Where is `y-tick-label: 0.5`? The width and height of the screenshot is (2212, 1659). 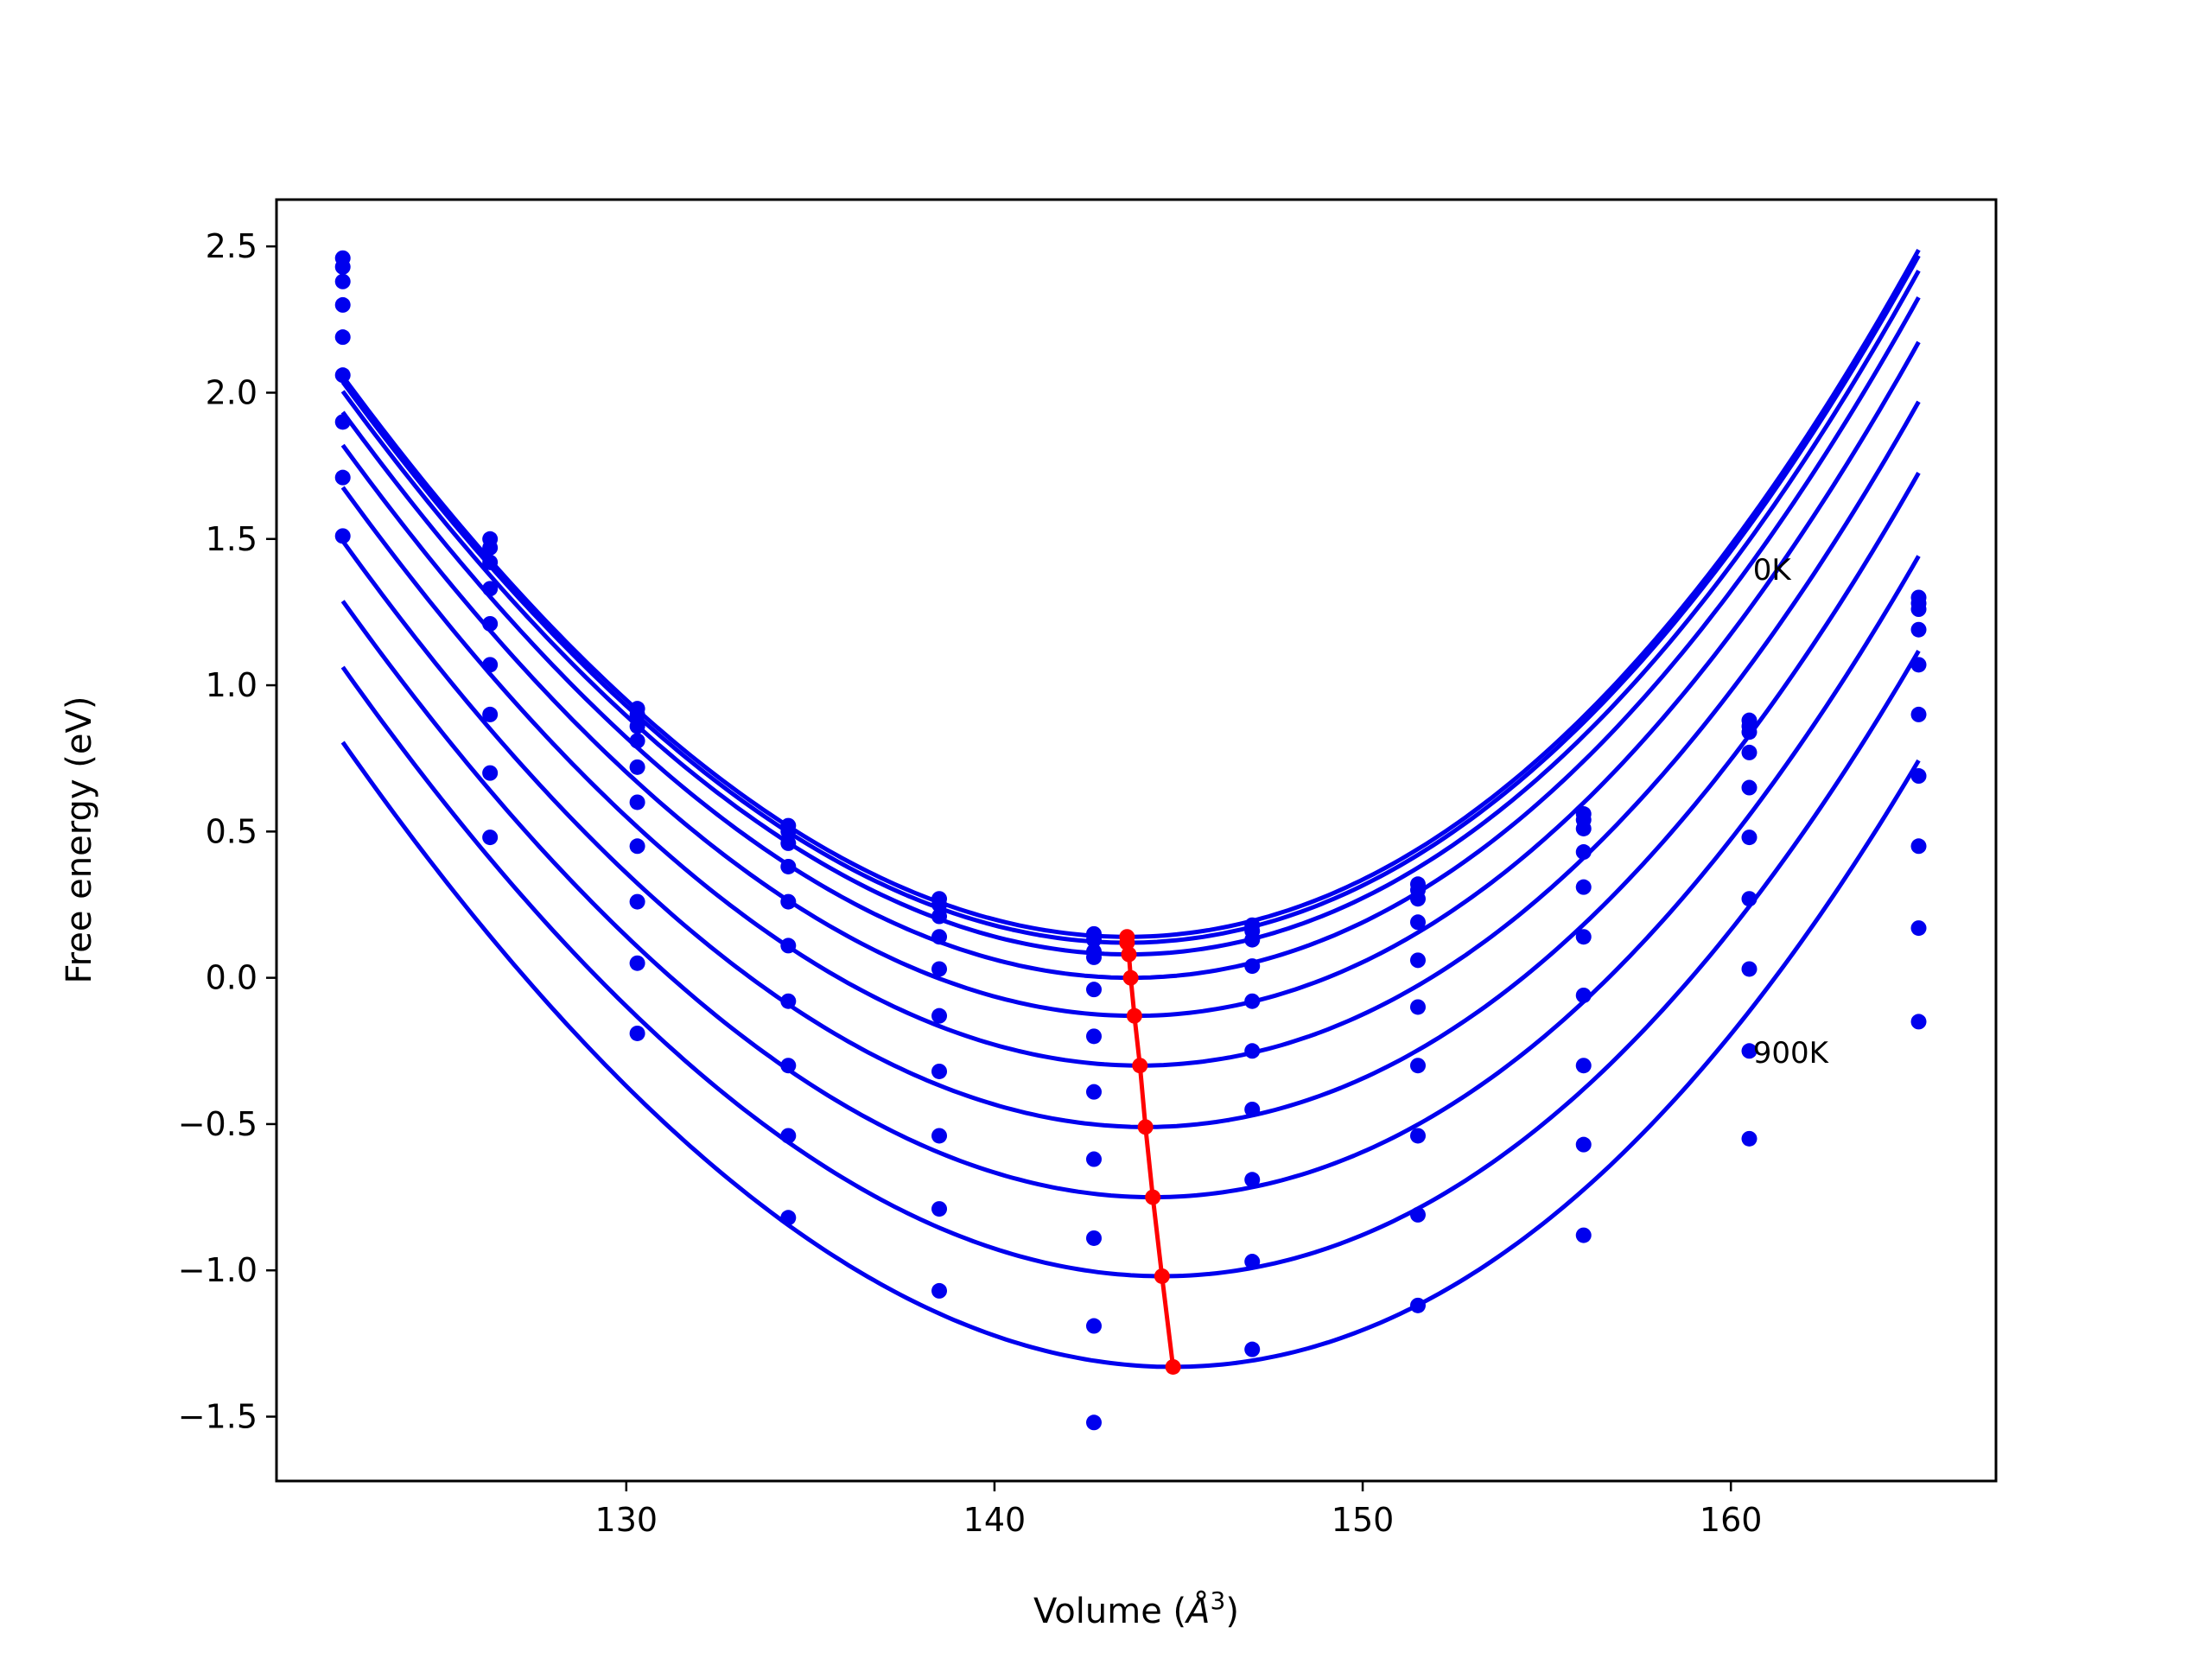
y-tick-label: 0.5 is located at coordinates (232, 831).